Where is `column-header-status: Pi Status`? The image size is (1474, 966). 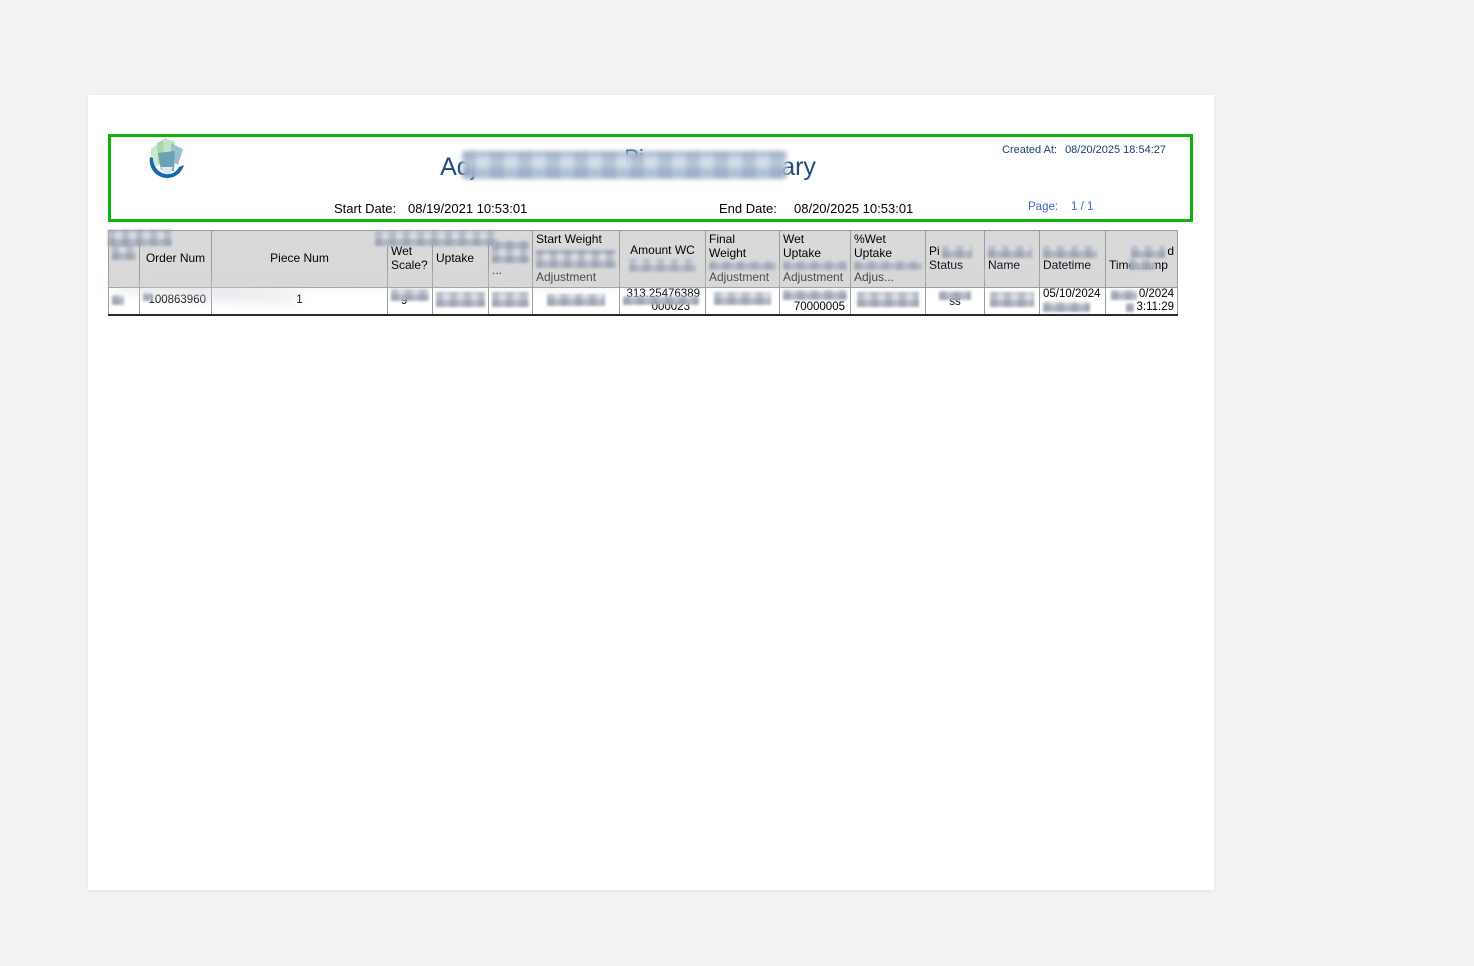
column-header-status: Pi Status is located at coordinates (955, 259).